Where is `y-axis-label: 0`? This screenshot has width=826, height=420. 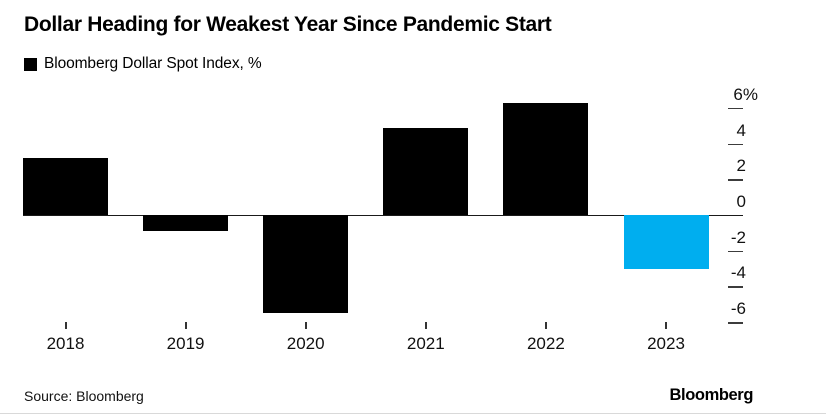
y-axis-label: 0 is located at coordinates (741, 201).